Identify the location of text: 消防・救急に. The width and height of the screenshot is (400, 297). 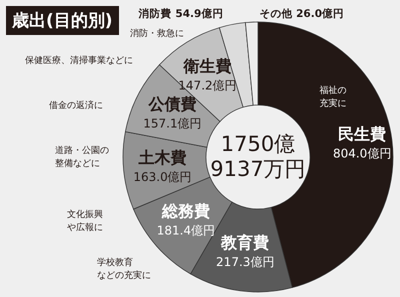
(157, 33).